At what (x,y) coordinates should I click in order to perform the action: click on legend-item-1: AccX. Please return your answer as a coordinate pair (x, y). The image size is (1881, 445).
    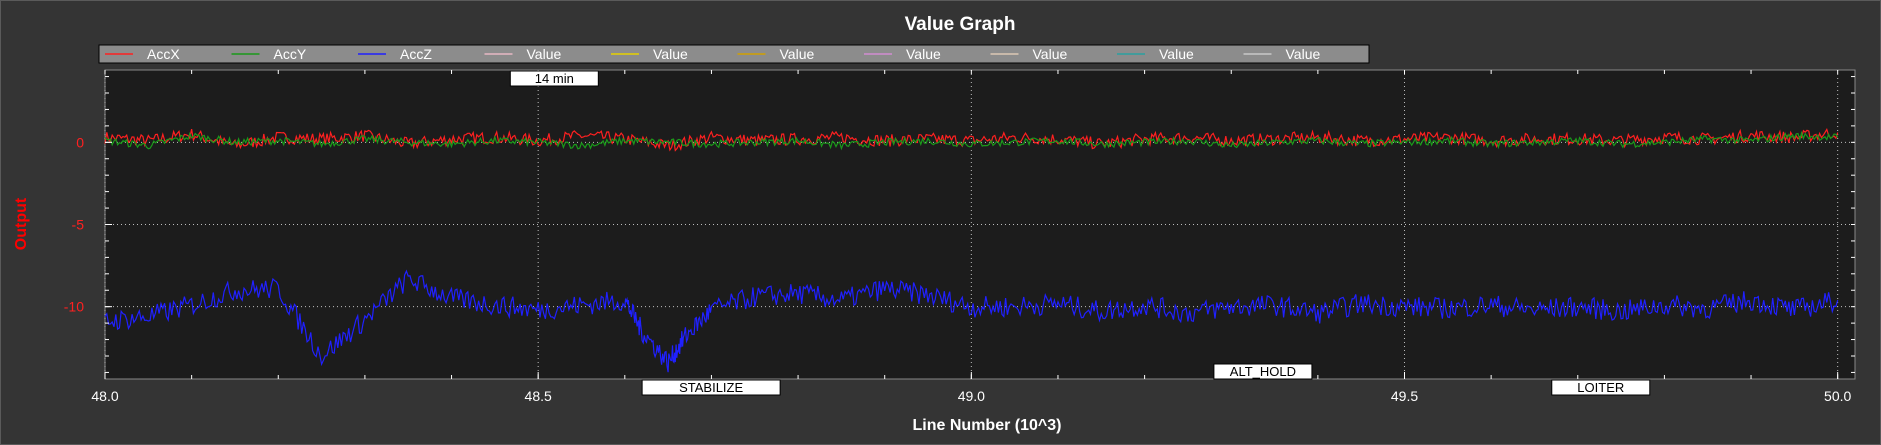
    Looking at the image, I should click on (142, 54).